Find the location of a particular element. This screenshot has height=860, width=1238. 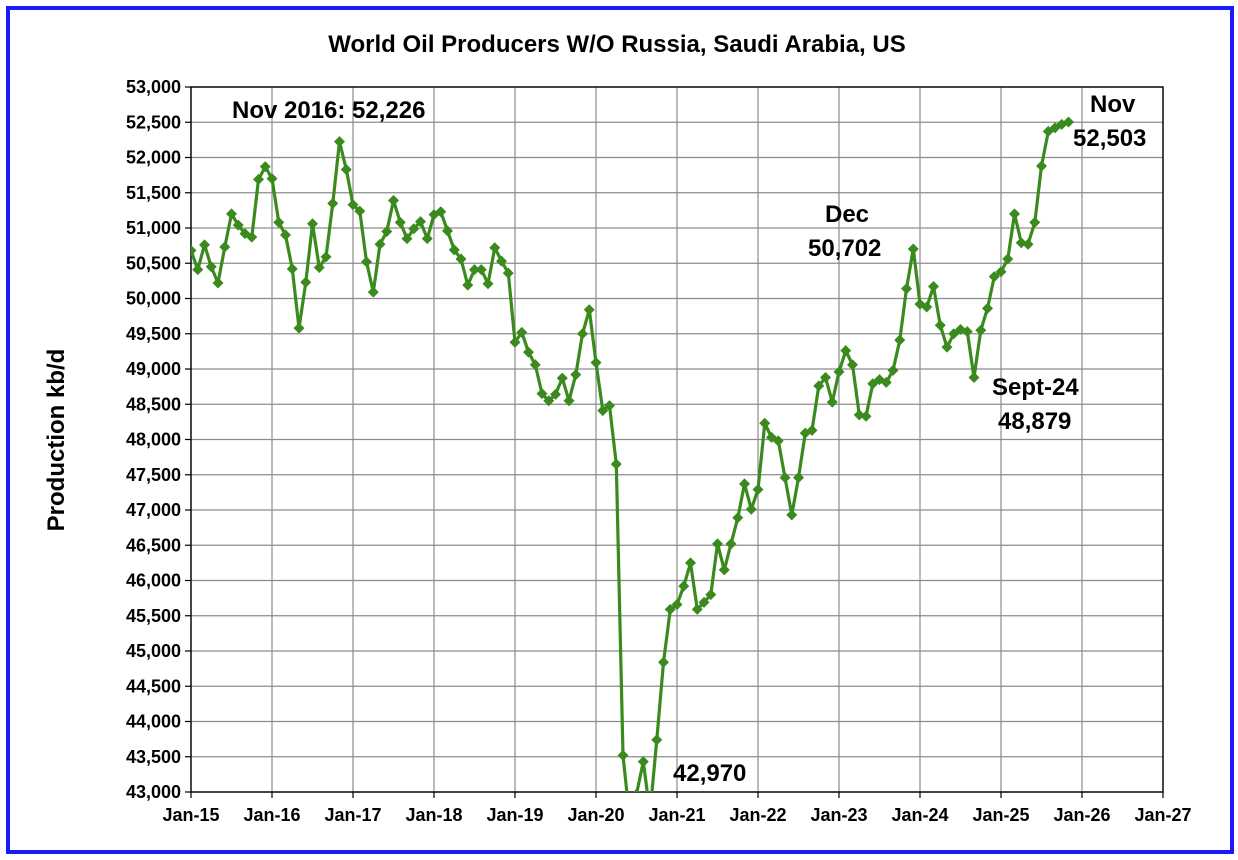

y-tick-label: 49,500 is located at coordinates (153, 334).